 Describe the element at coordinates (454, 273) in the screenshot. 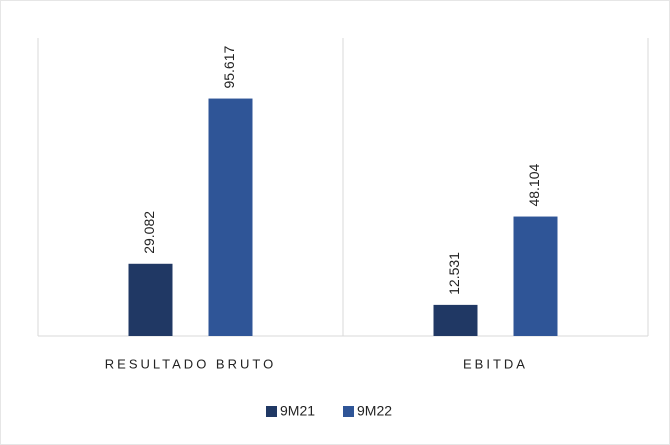

I see `data-label: 12.531` at that location.